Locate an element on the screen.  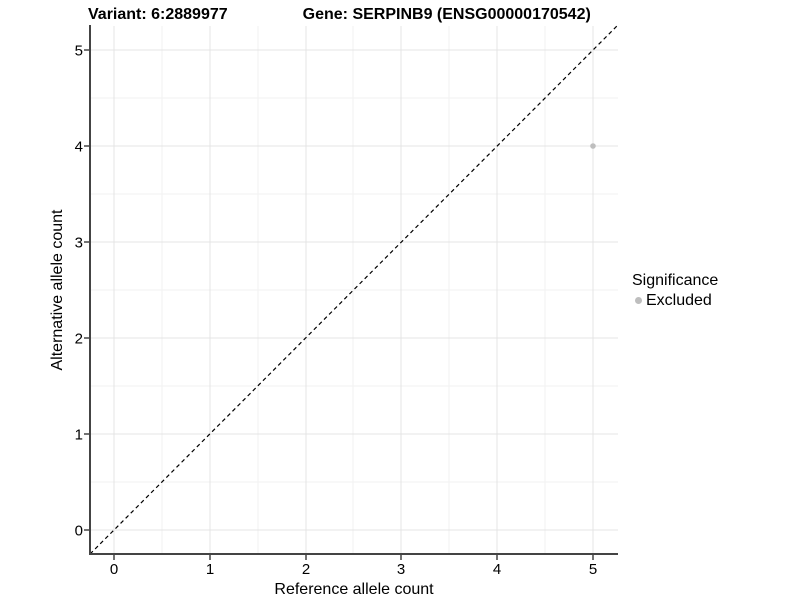
x-tick-label: 5 is located at coordinates (593, 569).